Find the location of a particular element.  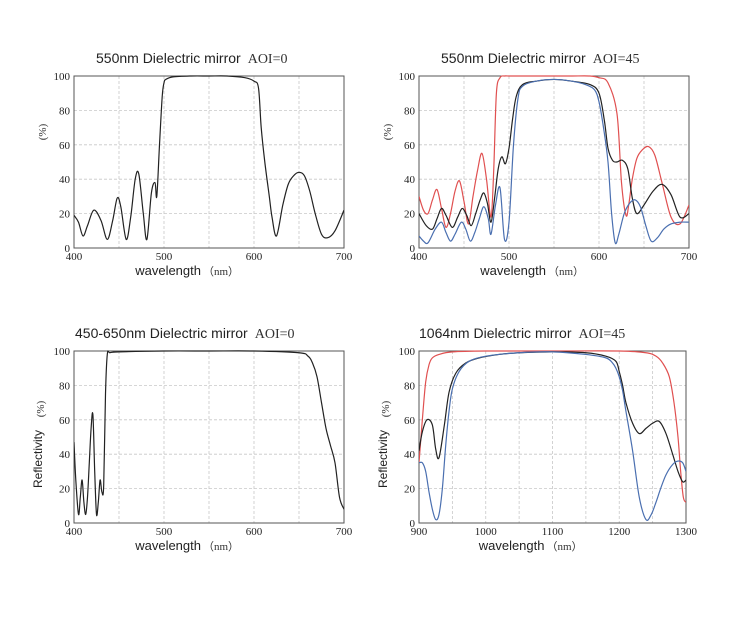

x-tick-label: 1300 is located at coordinates (686, 532).